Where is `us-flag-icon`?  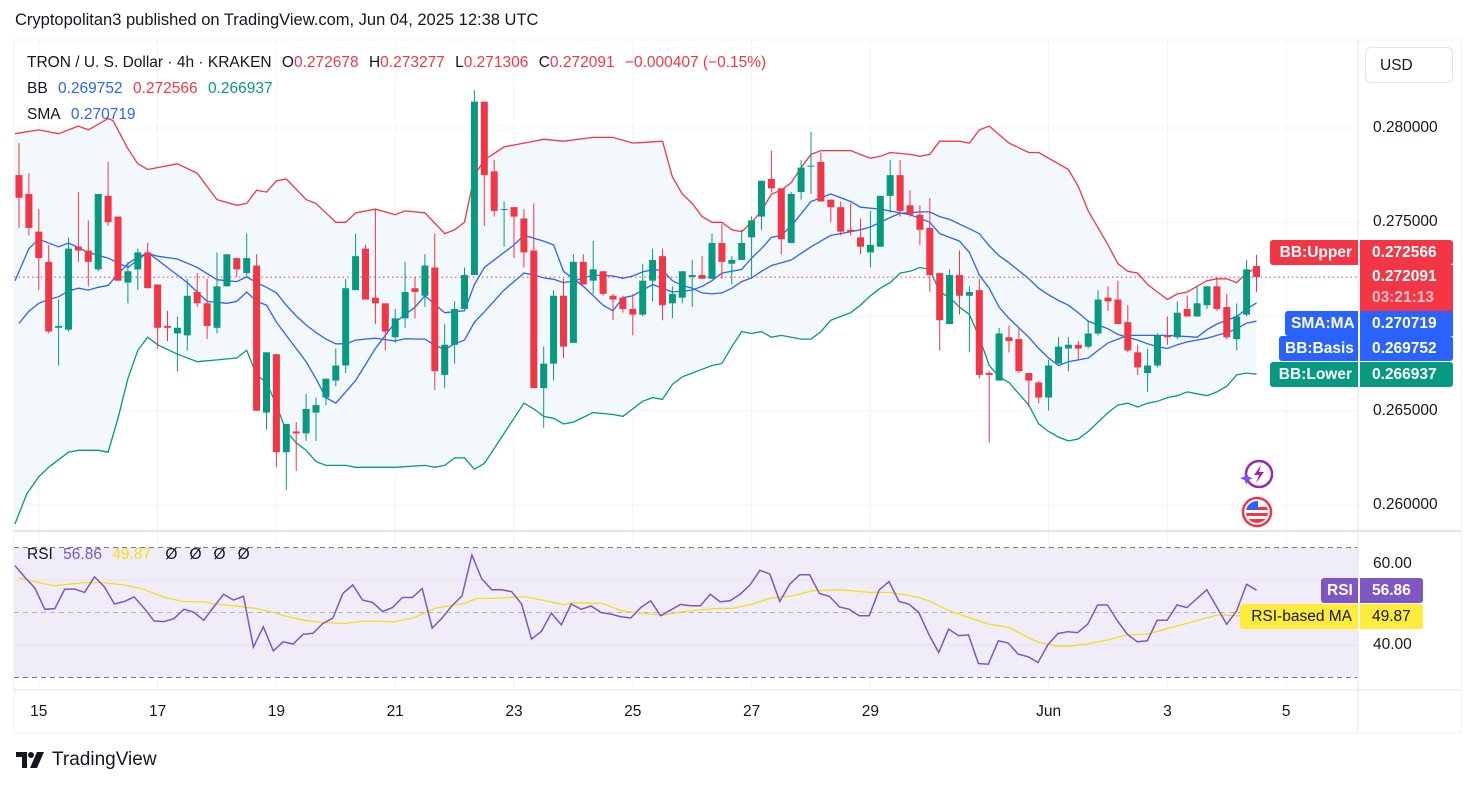
us-flag-icon is located at coordinates (1256, 511).